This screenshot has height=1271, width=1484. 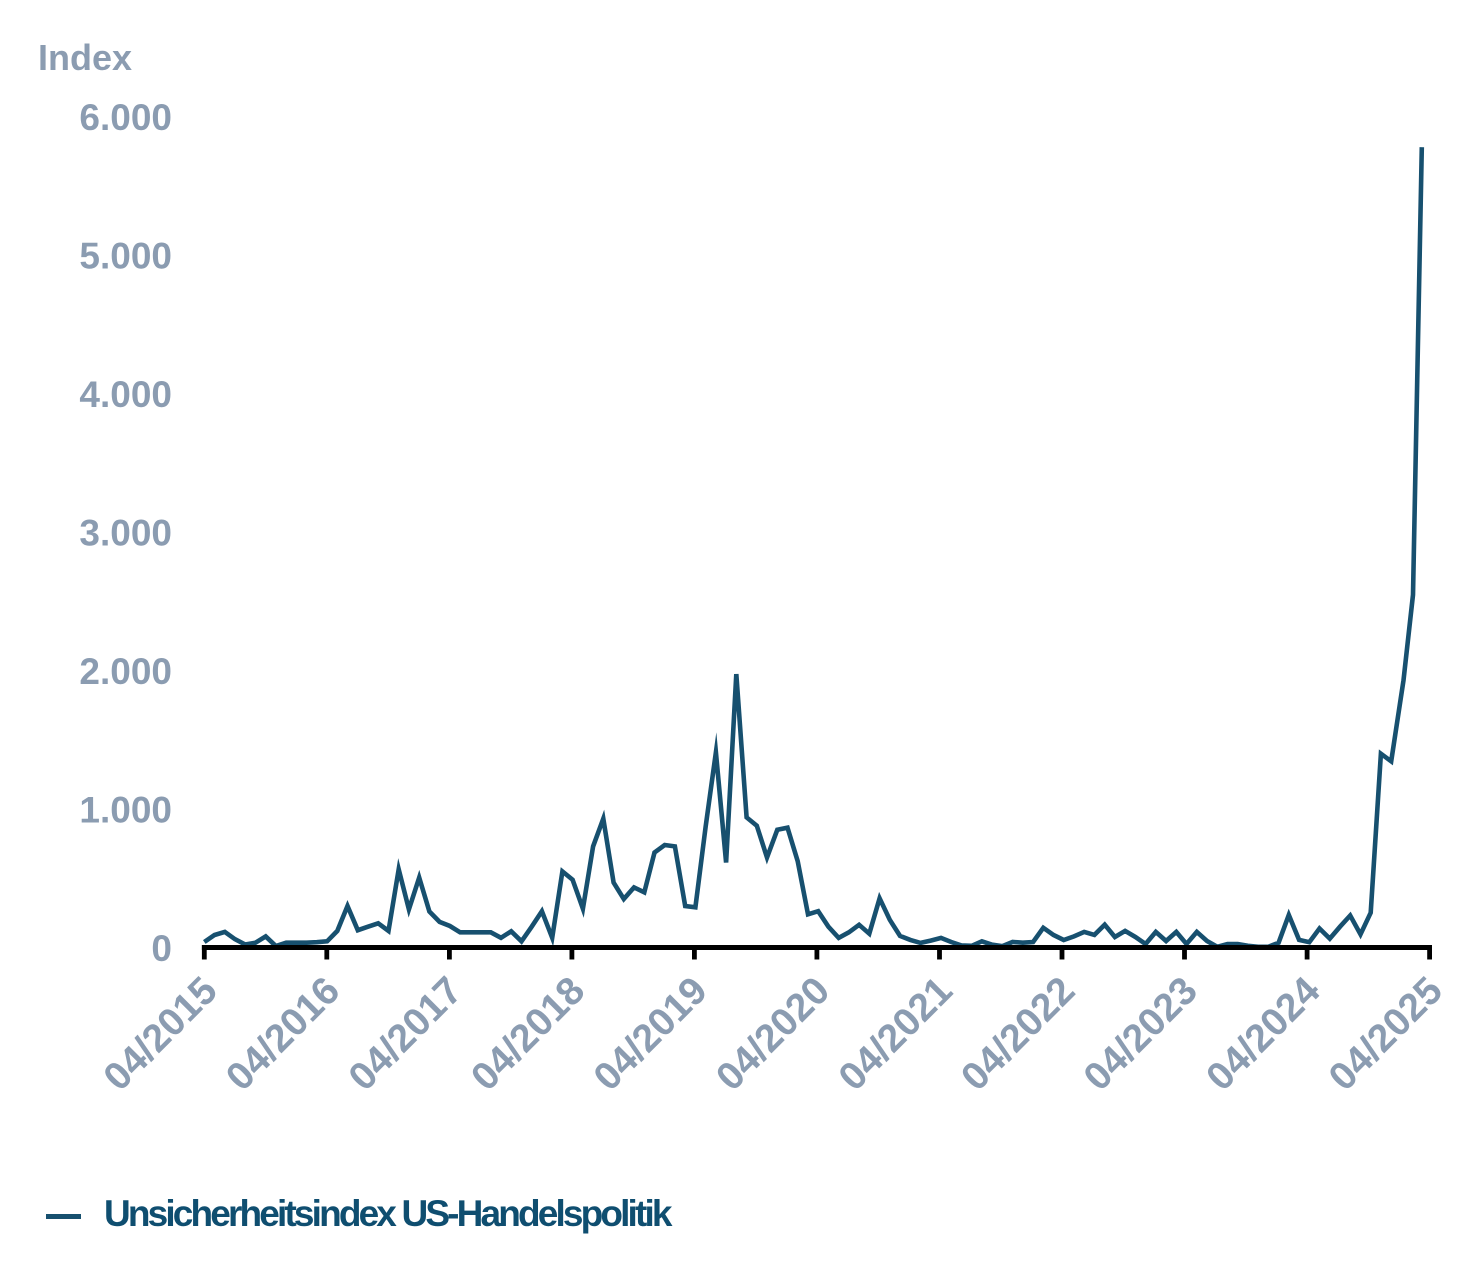 I want to click on svg-text: 2.000, so click(x=125, y=671).